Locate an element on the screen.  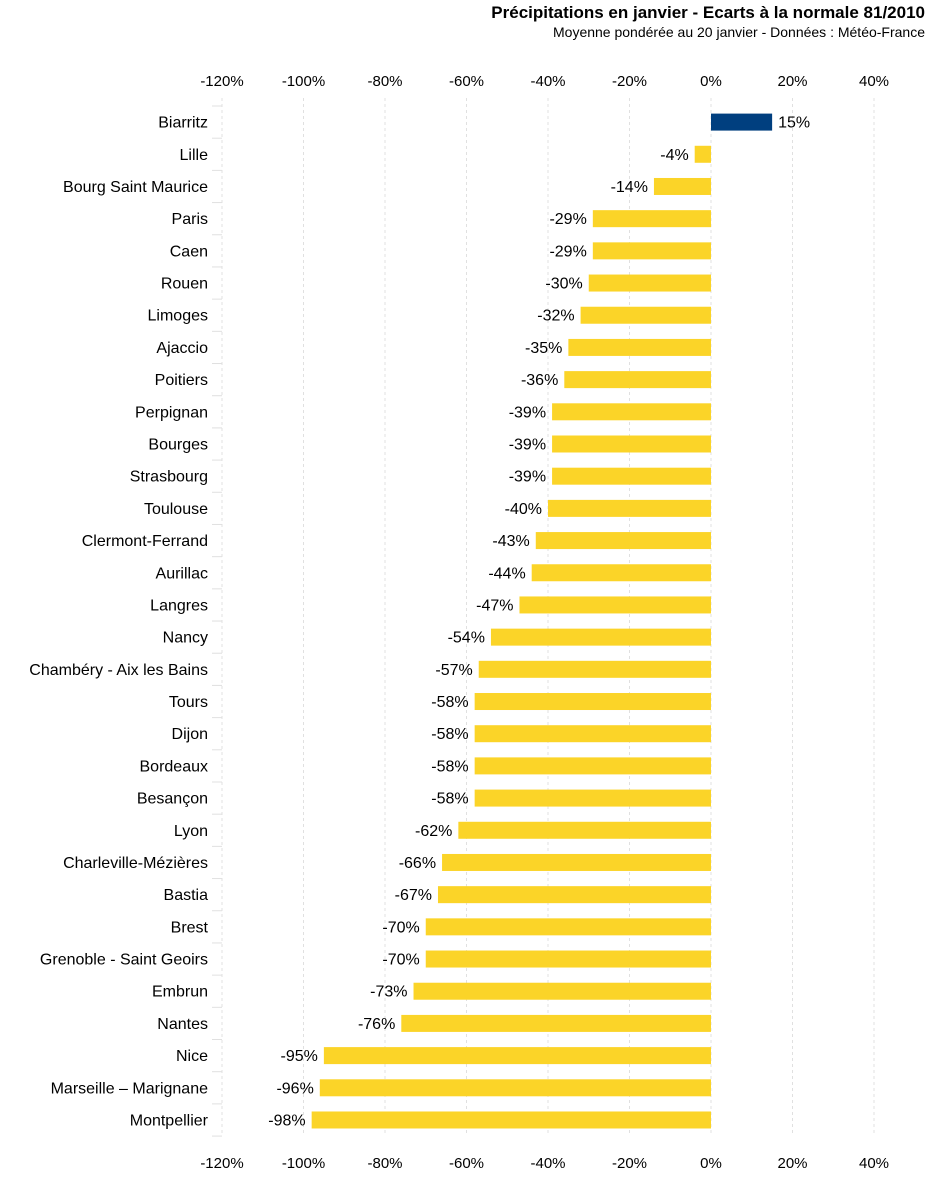
x-tick-label-top: -40% is located at coordinates (547, 81).